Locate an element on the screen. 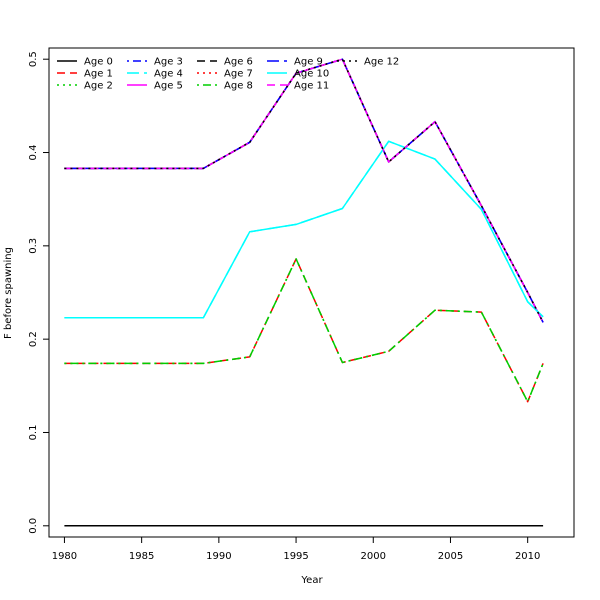 The width and height of the screenshot is (600, 600). legend-item: Age 1 is located at coordinates (85, 74).